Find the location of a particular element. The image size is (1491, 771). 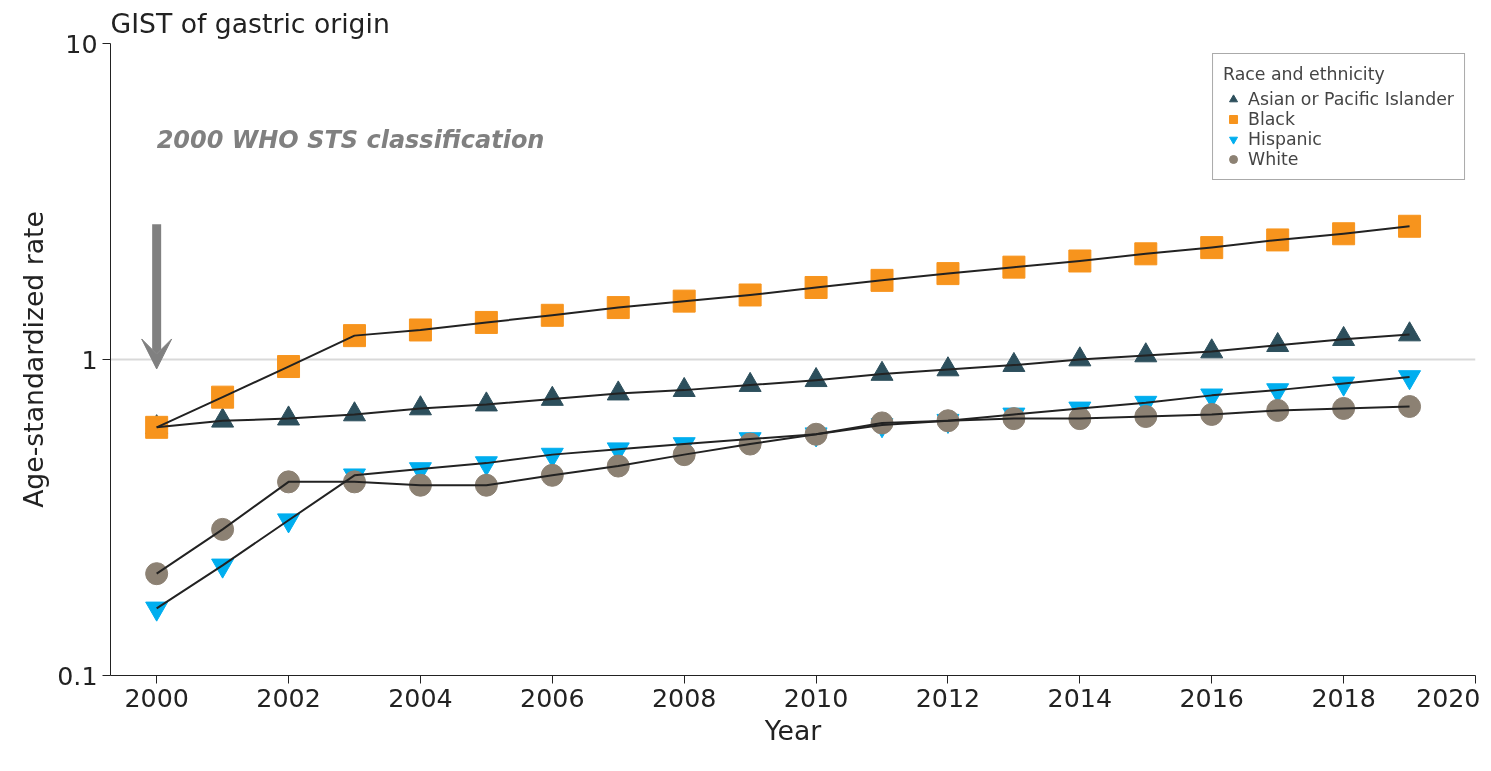

x-tick-label: 2014 is located at coordinates (1080, 697).